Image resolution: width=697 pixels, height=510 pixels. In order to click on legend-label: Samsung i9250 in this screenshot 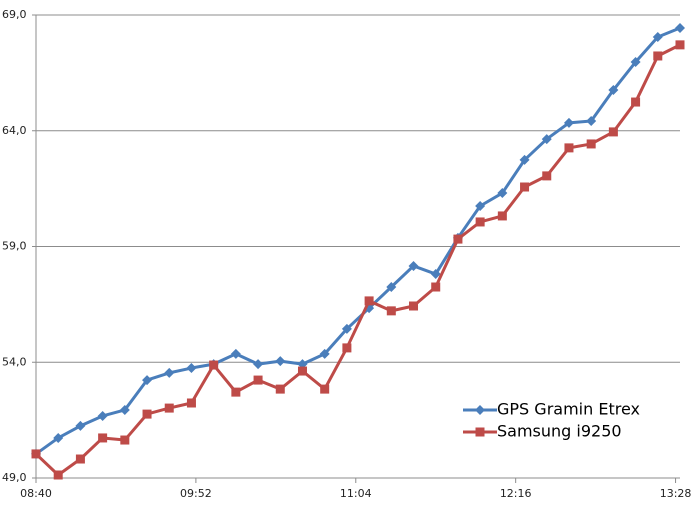, I will do `click(559, 431)`.